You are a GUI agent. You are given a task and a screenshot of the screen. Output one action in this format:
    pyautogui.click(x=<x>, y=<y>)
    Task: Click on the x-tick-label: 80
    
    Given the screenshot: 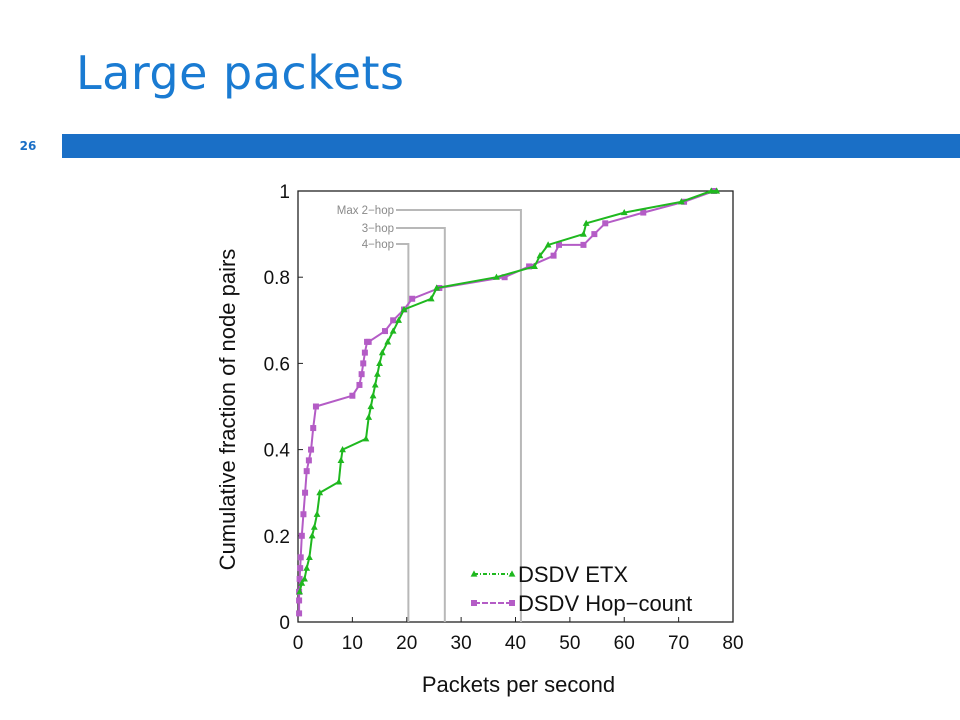 What is the action you would take?
    pyautogui.click(x=732, y=643)
    